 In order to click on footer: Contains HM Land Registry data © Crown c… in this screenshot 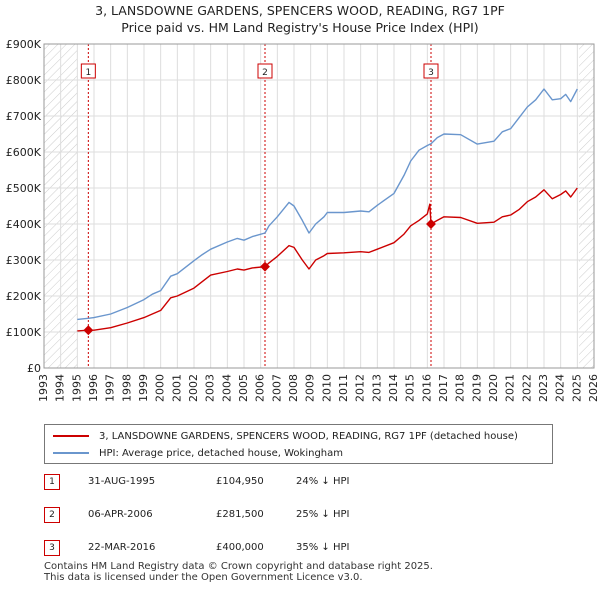, I will do `click(238, 572)`.